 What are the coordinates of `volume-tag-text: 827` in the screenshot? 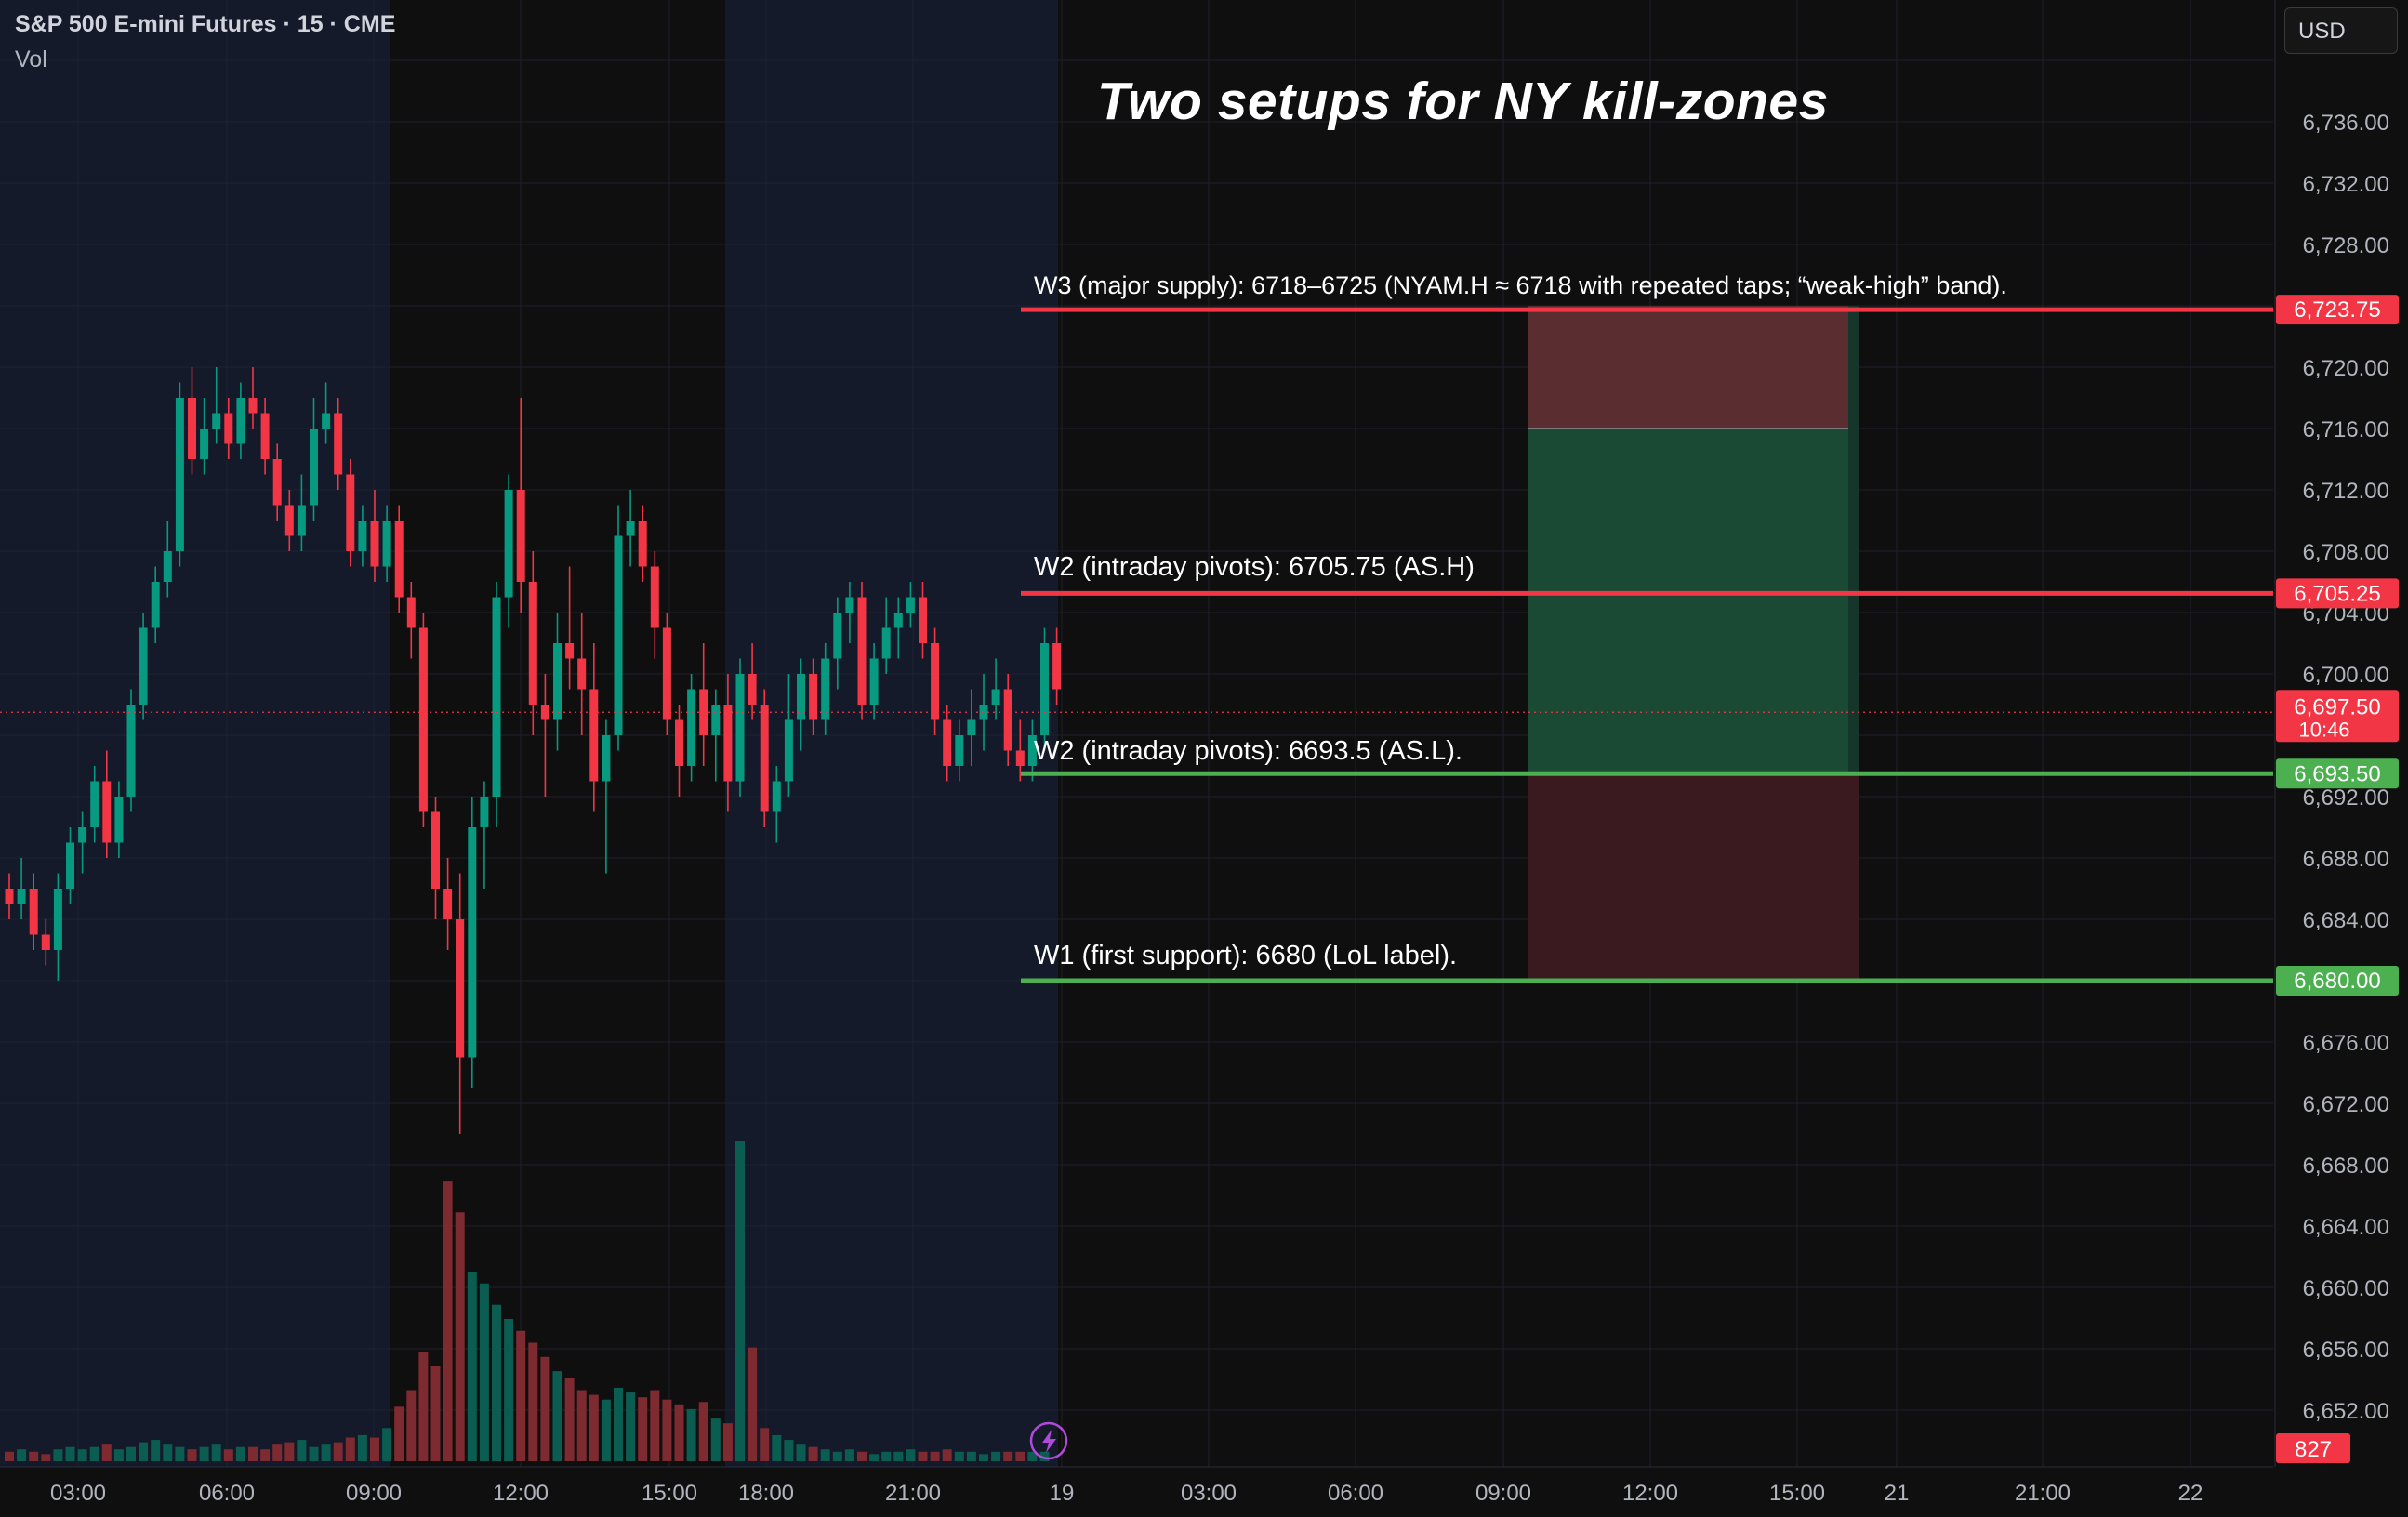 It's located at (2313, 1449).